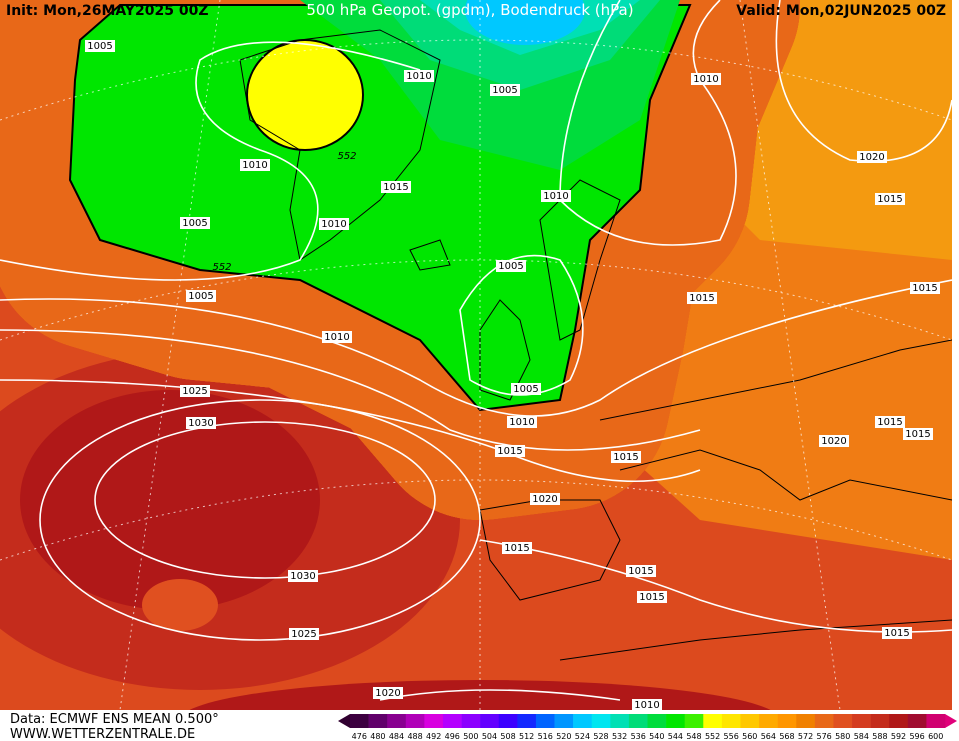 This screenshot has height=741, width=959. I want to click on scale-label: 504, so click(489, 736).